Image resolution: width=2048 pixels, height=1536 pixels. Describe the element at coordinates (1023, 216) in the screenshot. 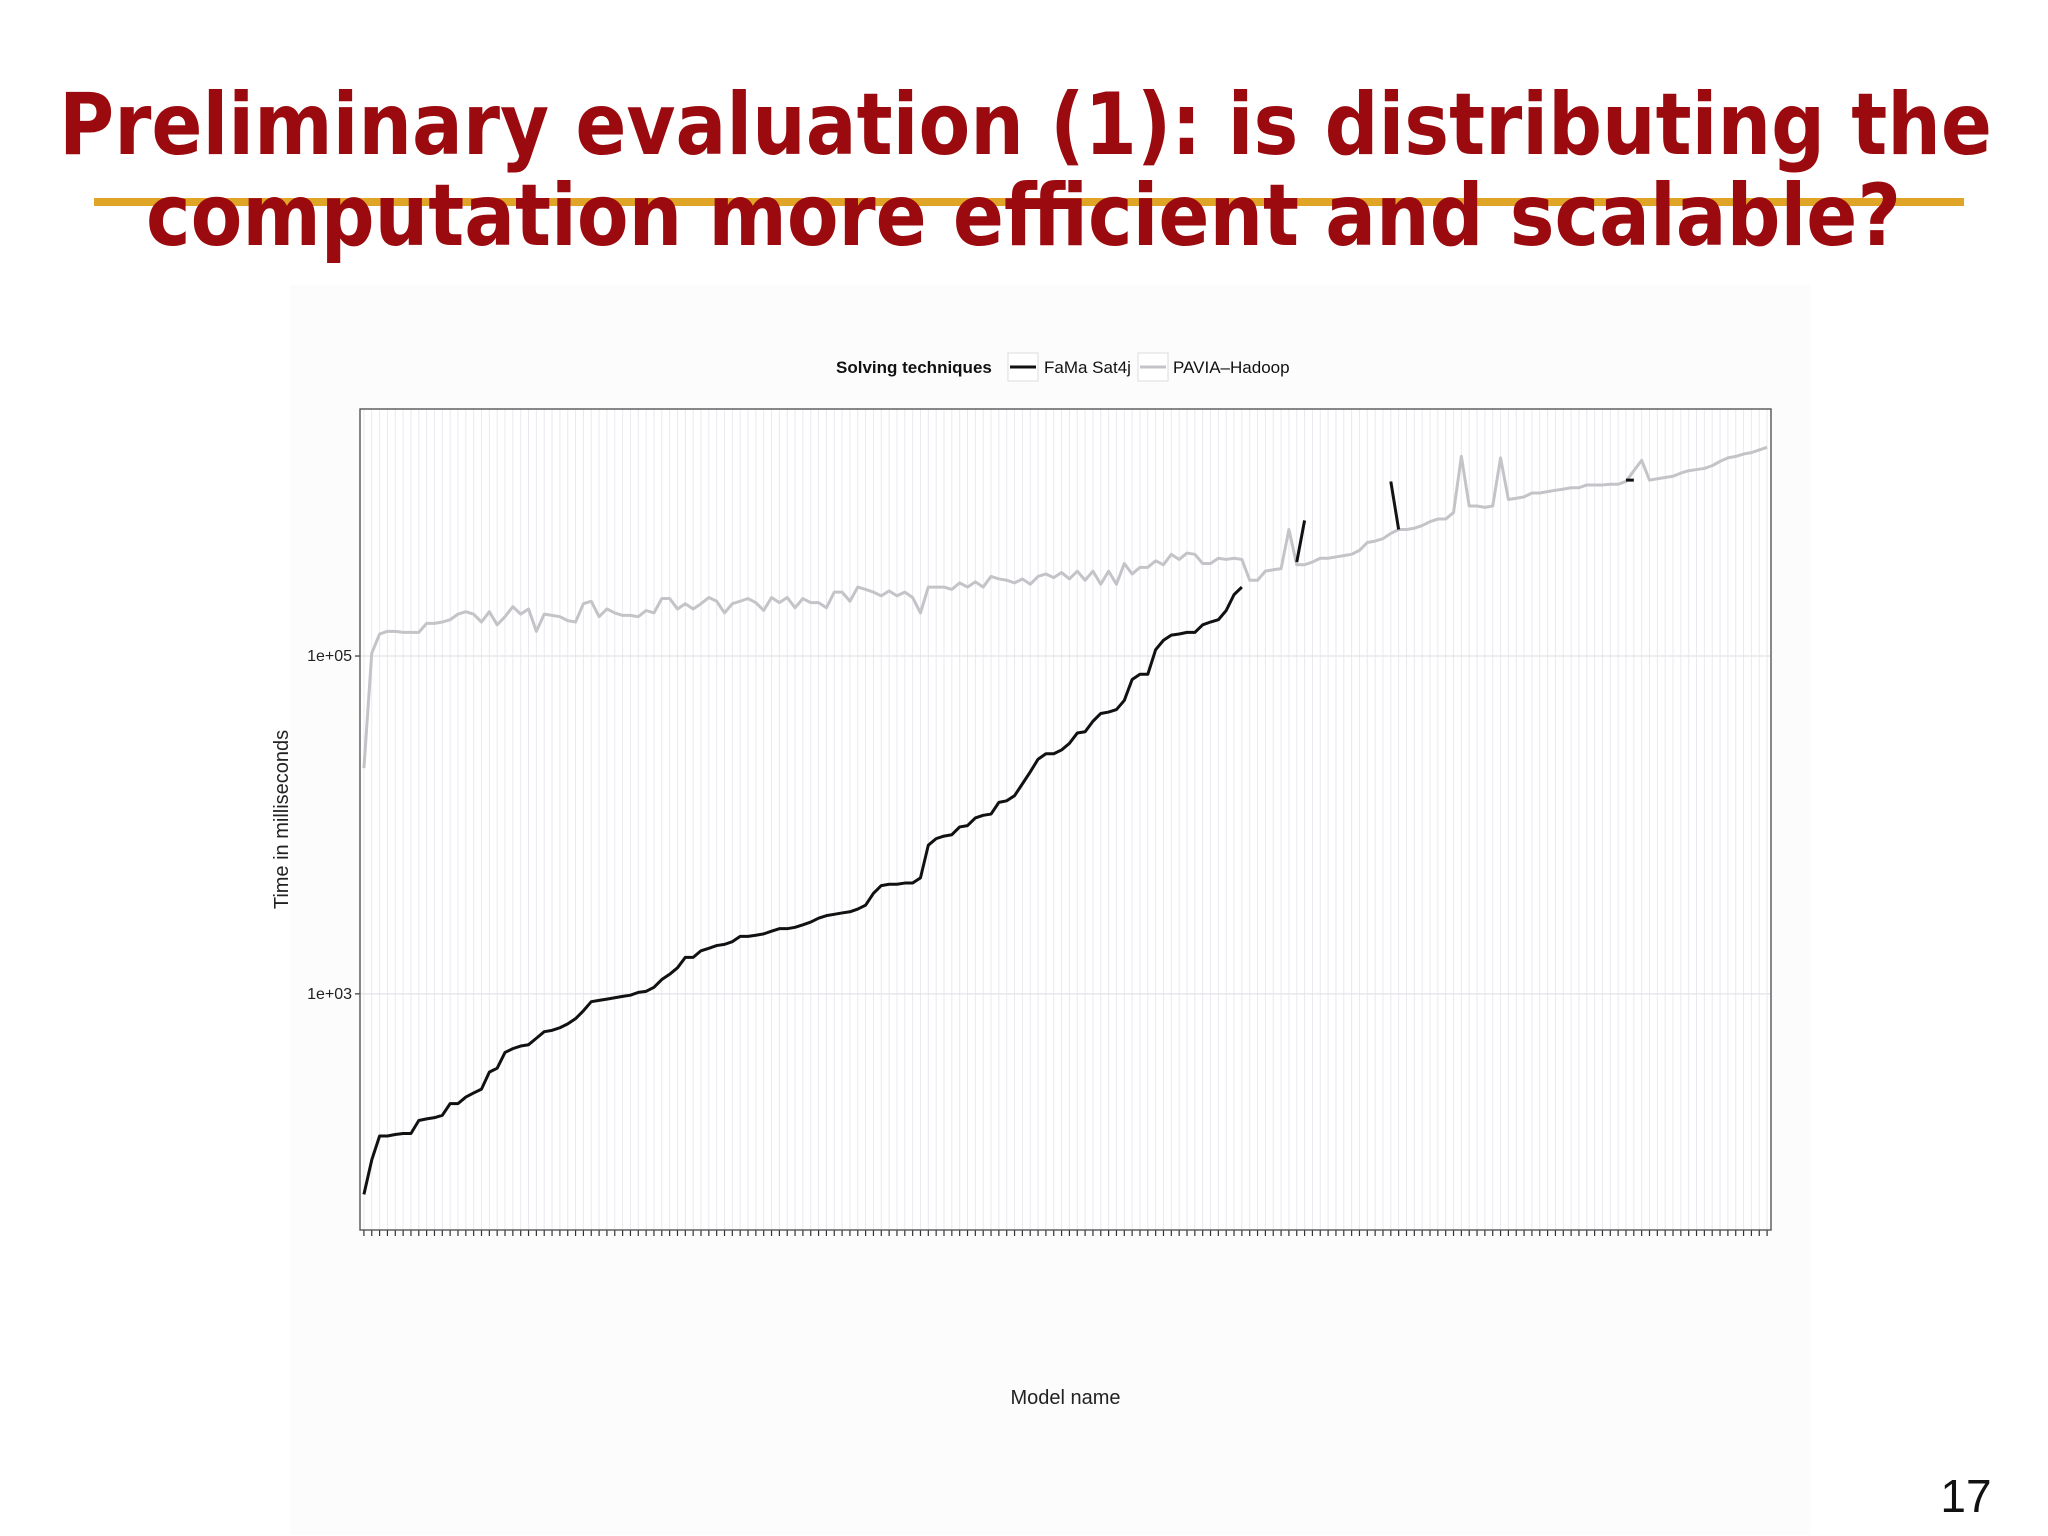

I see `slide-title-line: computation more efficient and scalable?` at that location.